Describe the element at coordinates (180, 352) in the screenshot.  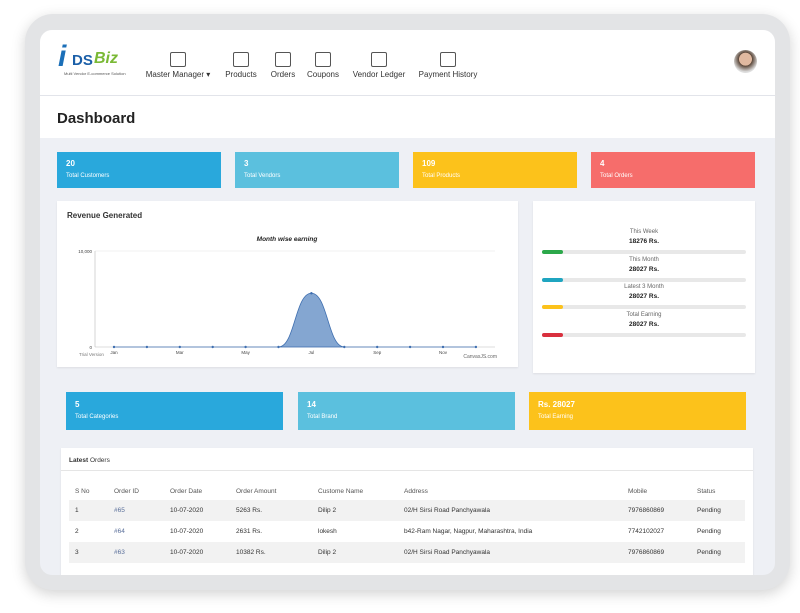
I see `x-tick-label: Mar` at that location.